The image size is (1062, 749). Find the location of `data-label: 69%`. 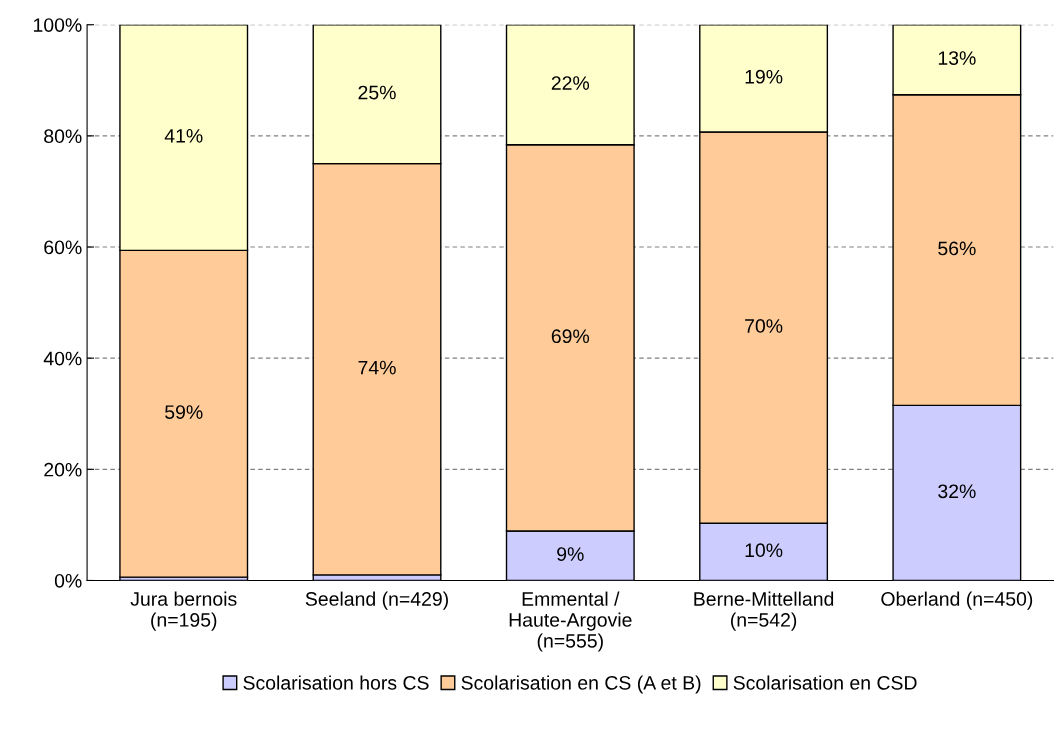

data-label: 69% is located at coordinates (570, 336).